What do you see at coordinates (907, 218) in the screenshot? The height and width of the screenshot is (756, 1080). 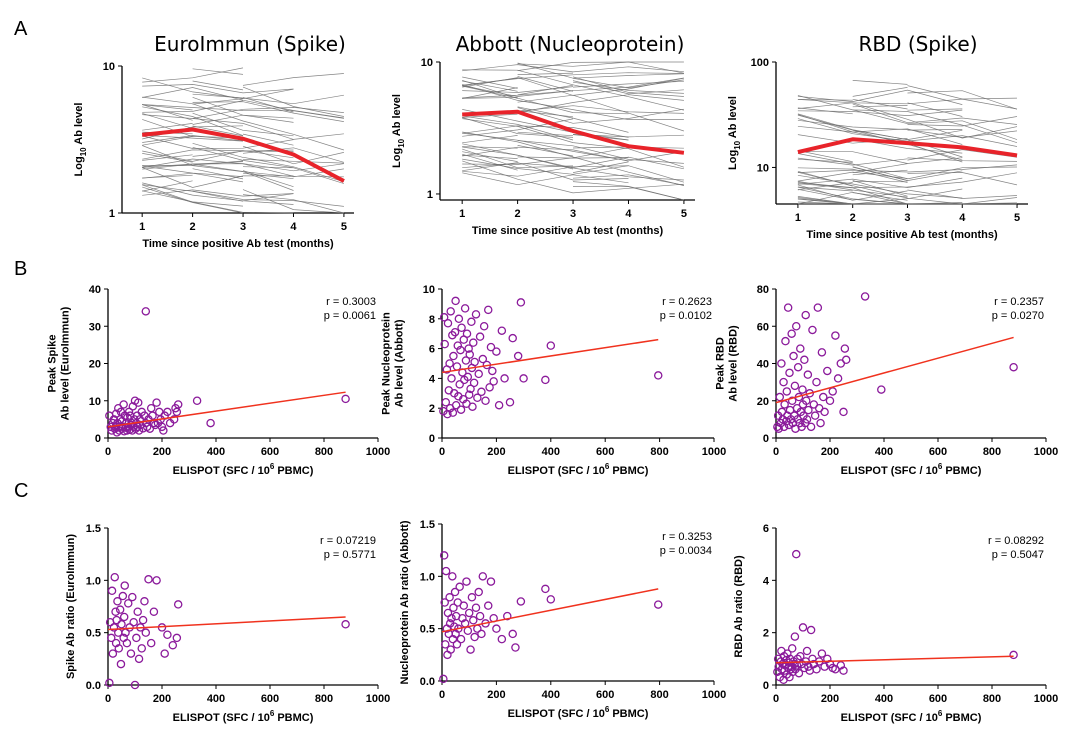 I see `x-tick-label: 3` at bounding box center [907, 218].